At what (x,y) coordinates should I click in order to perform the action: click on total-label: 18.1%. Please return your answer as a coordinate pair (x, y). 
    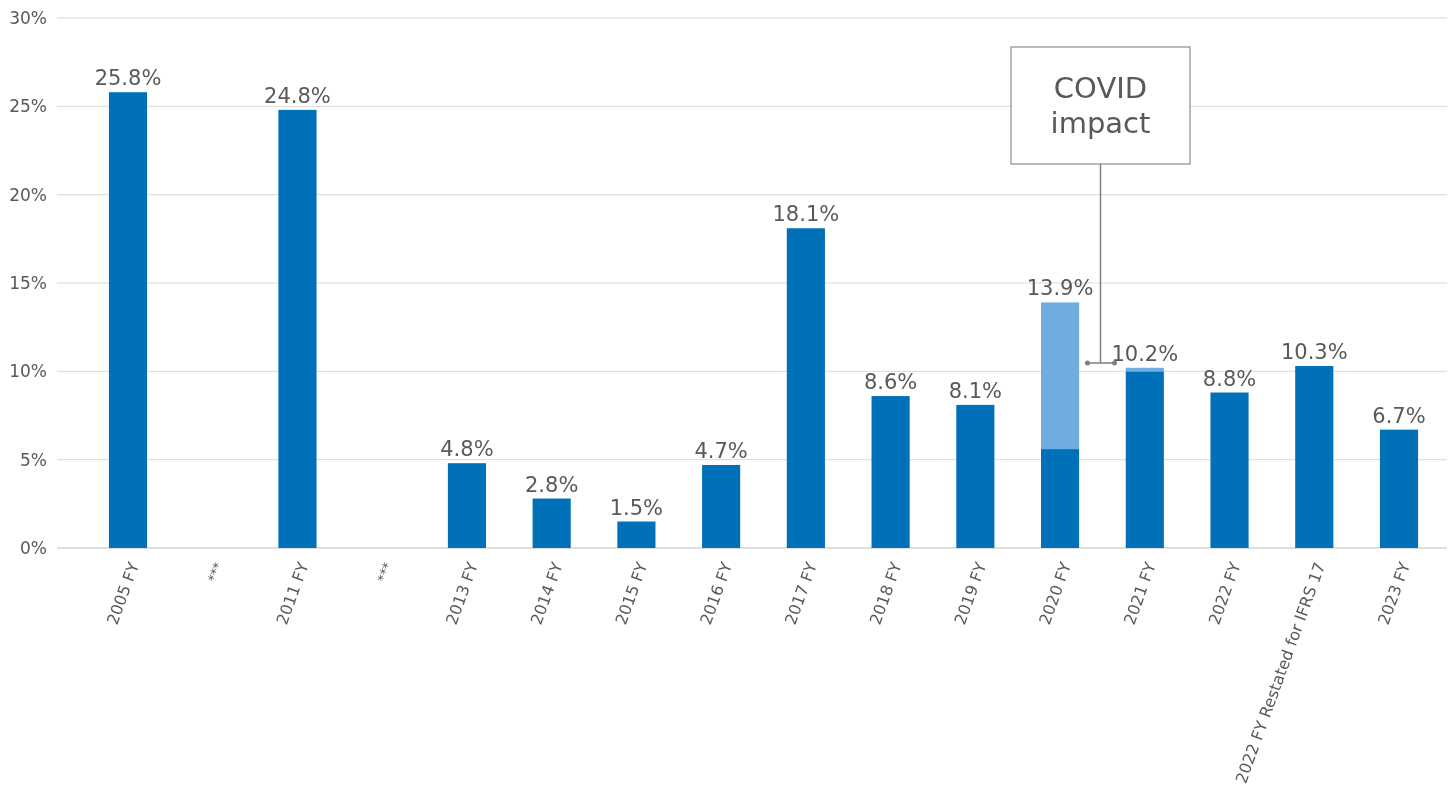
    Looking at the image, I should click on (806, 214).